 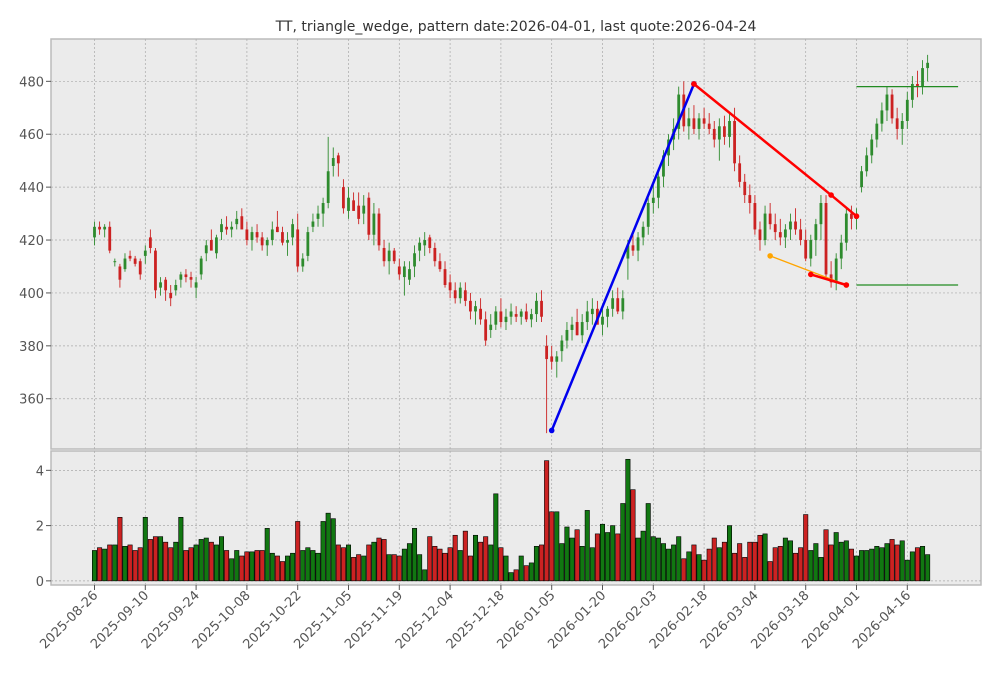 What do you see at coordinates (31, 400) in the screenshot?
I see `price-tick-label: 360` at bounding box center [31, 400].